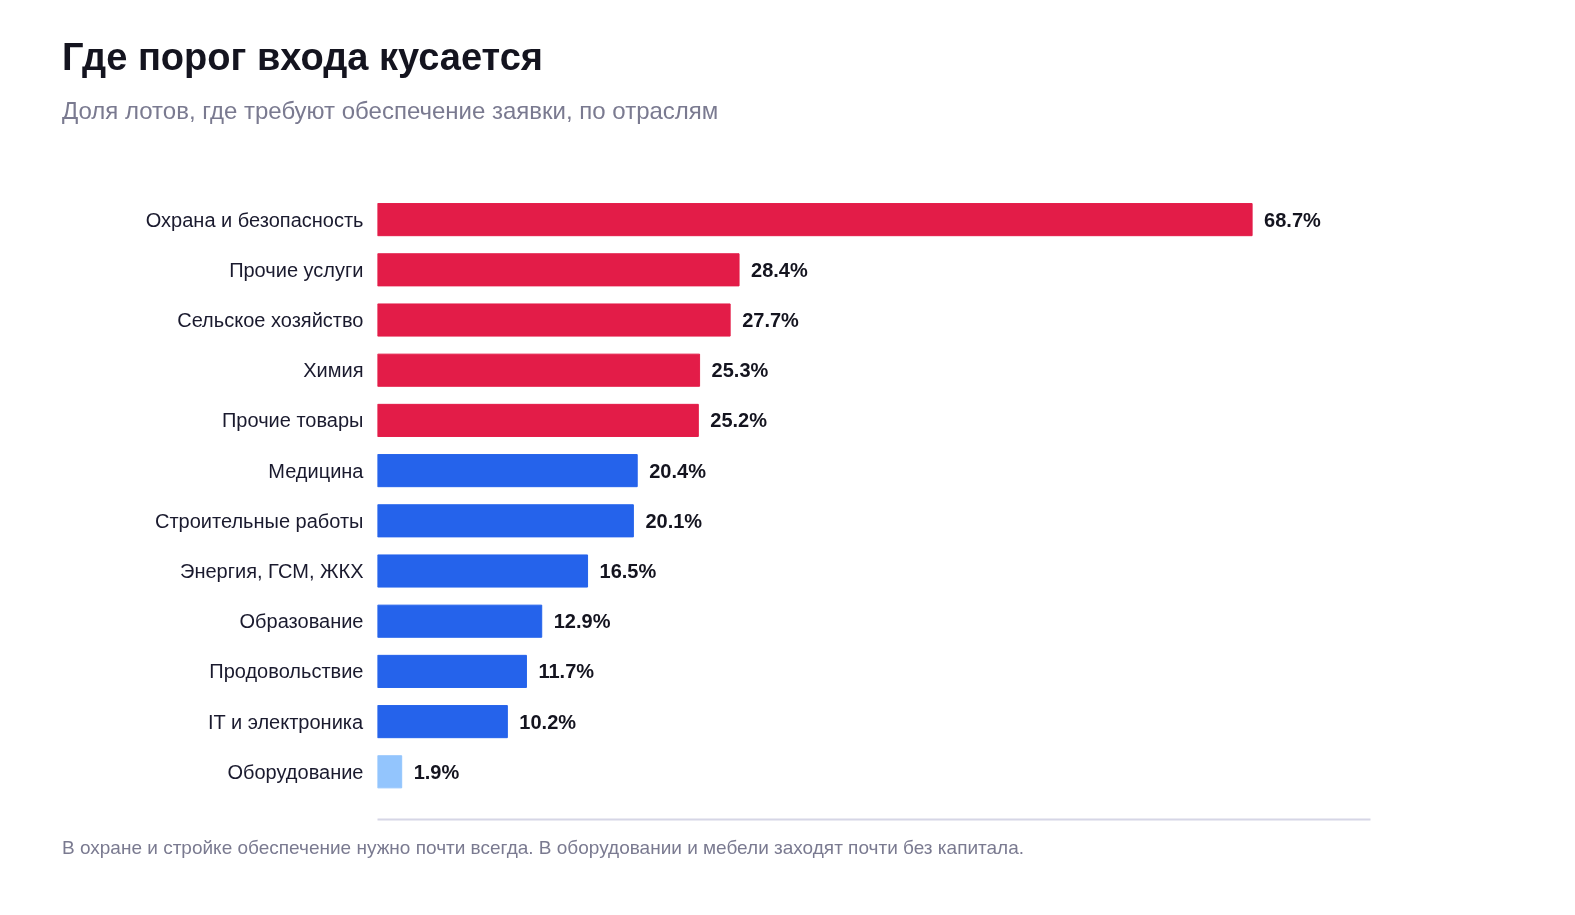  Describe the element at coordinates (674, 520) in the screenshot. I see `data-label: 20.1%` at that location.